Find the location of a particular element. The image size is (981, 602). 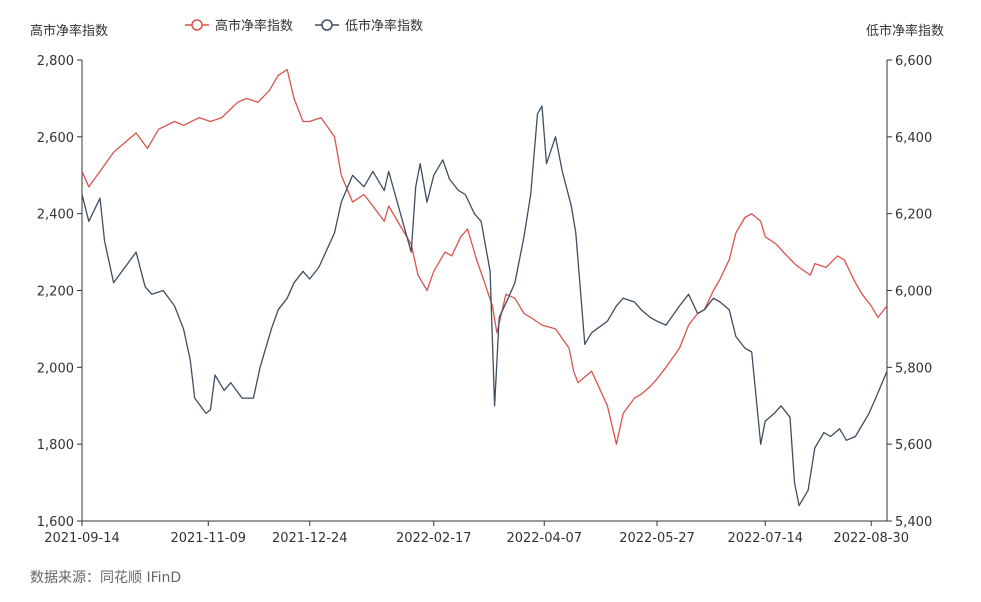

x-tick-label: 2022-08-30 is located at coordinates (871, 538).